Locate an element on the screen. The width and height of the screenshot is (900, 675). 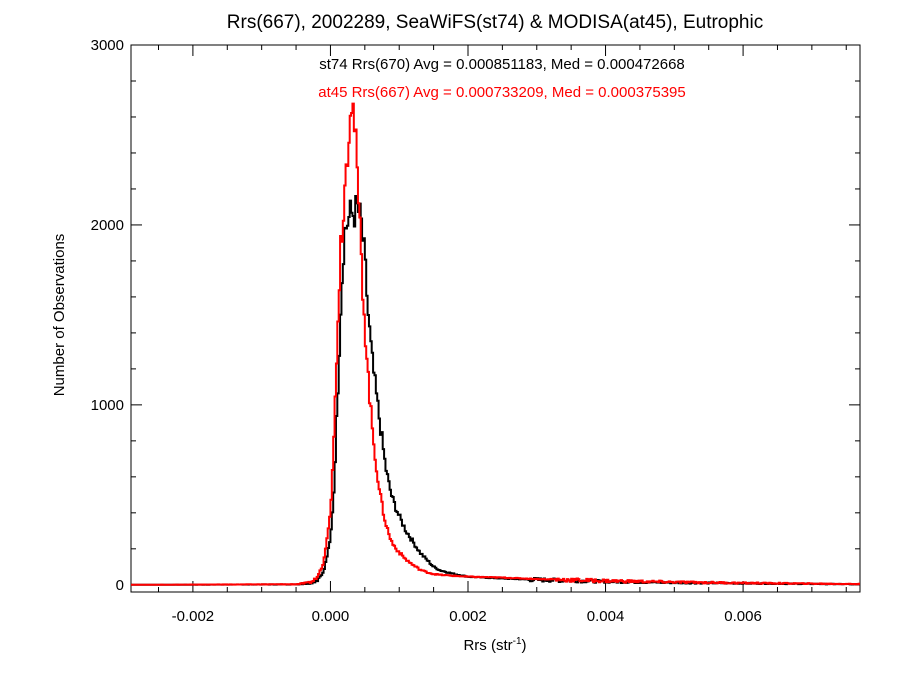
x-tick-label: 0.004 is located at coordinates (606, 616).